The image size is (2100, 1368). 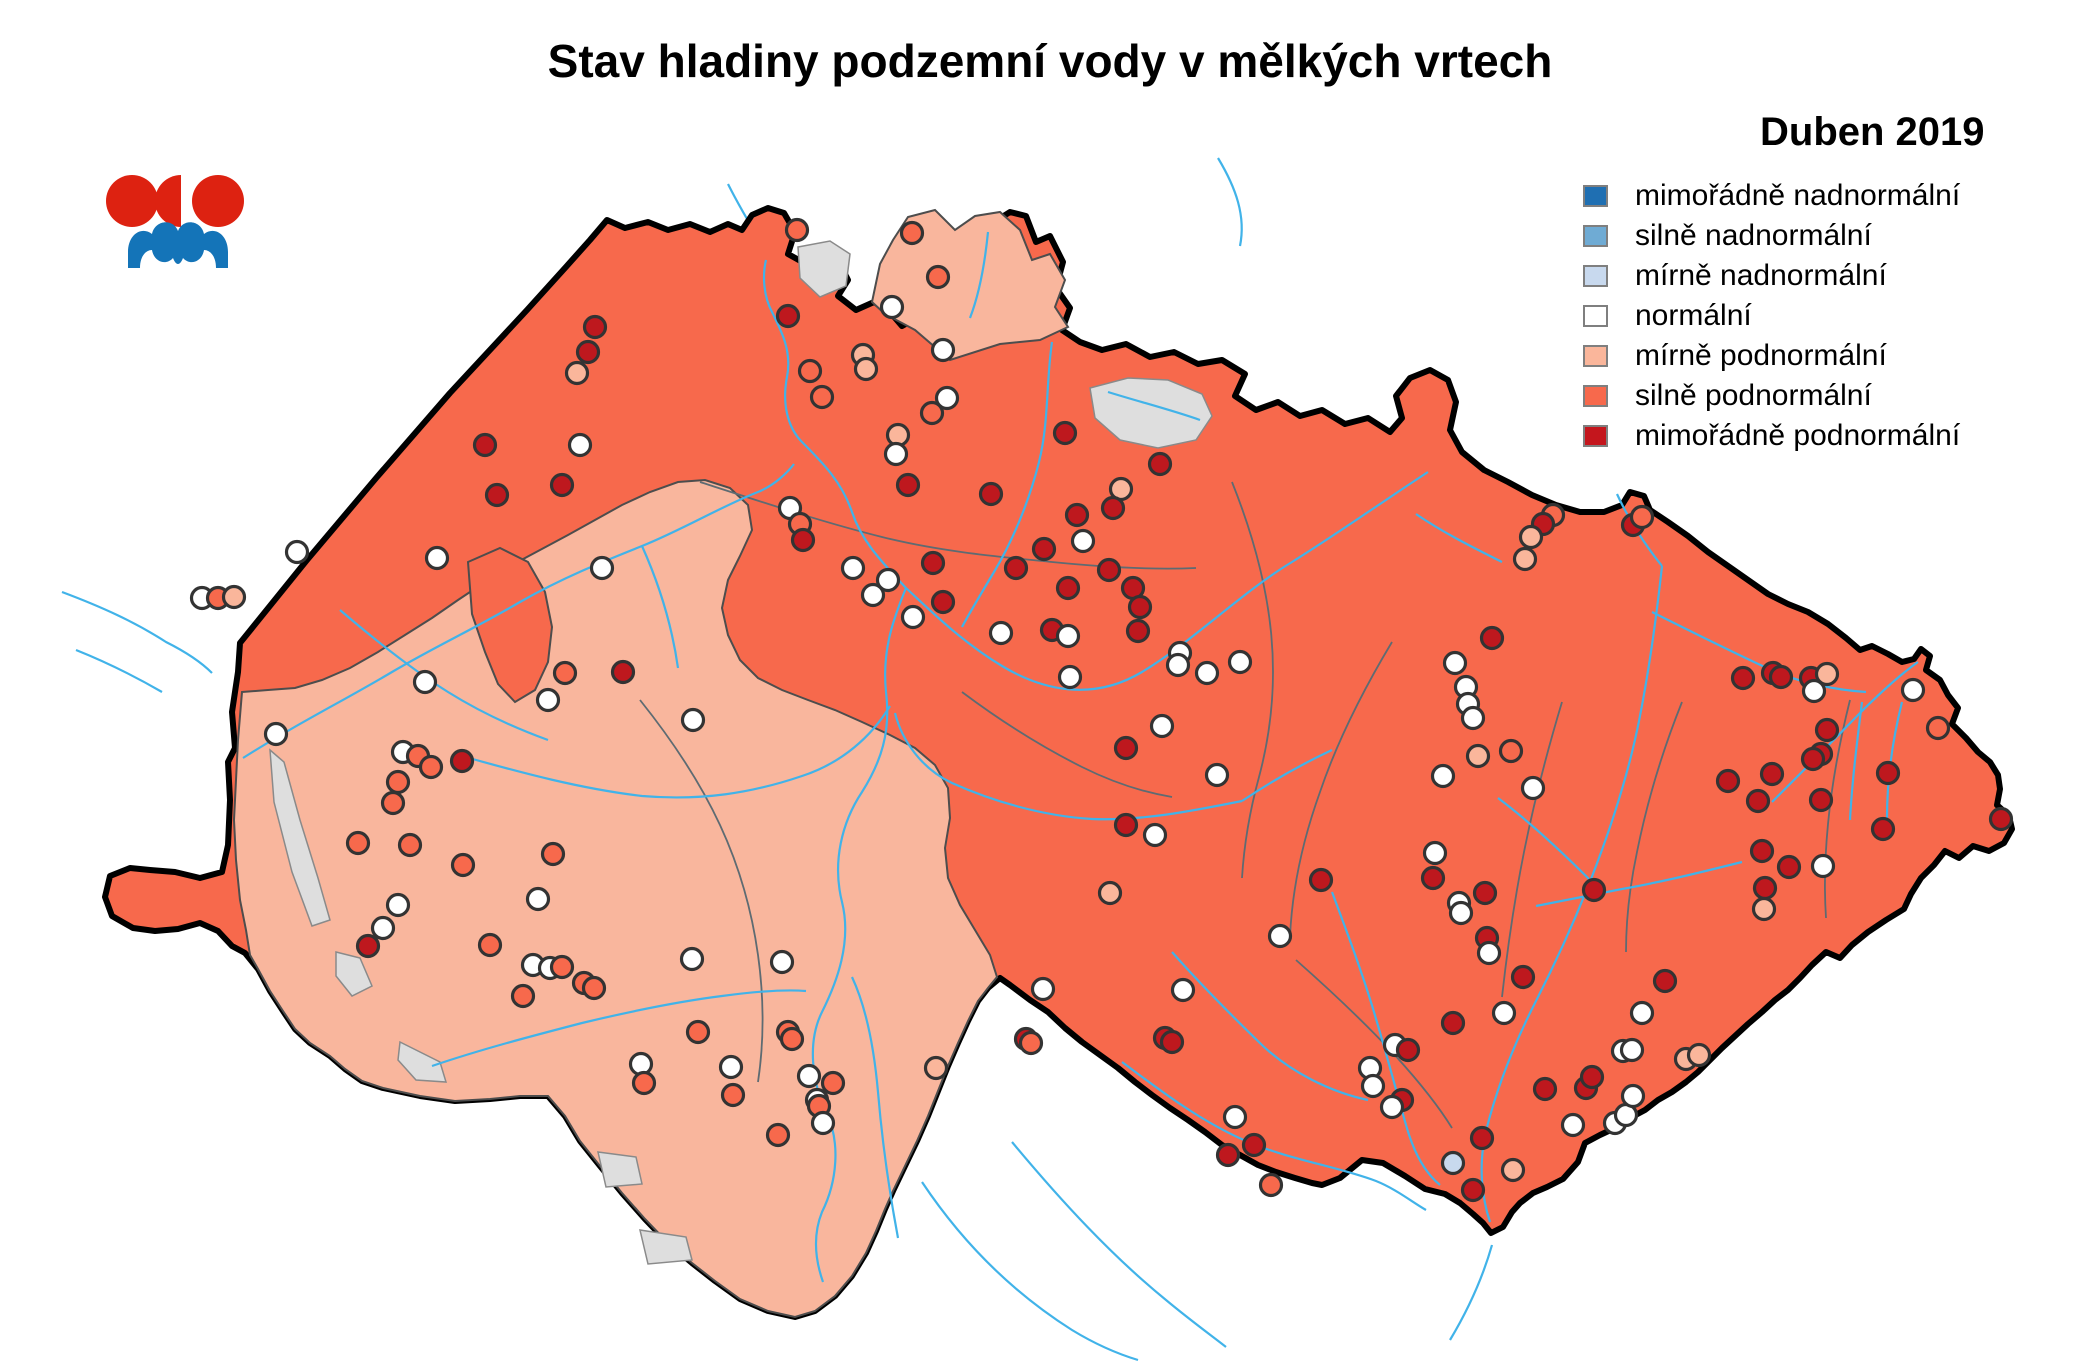 What do you see at coordinates (1798, 195) in the screenshot?
I see `legend-label-en: mimořádně nadnormální` at bounding box center [1798, 195].